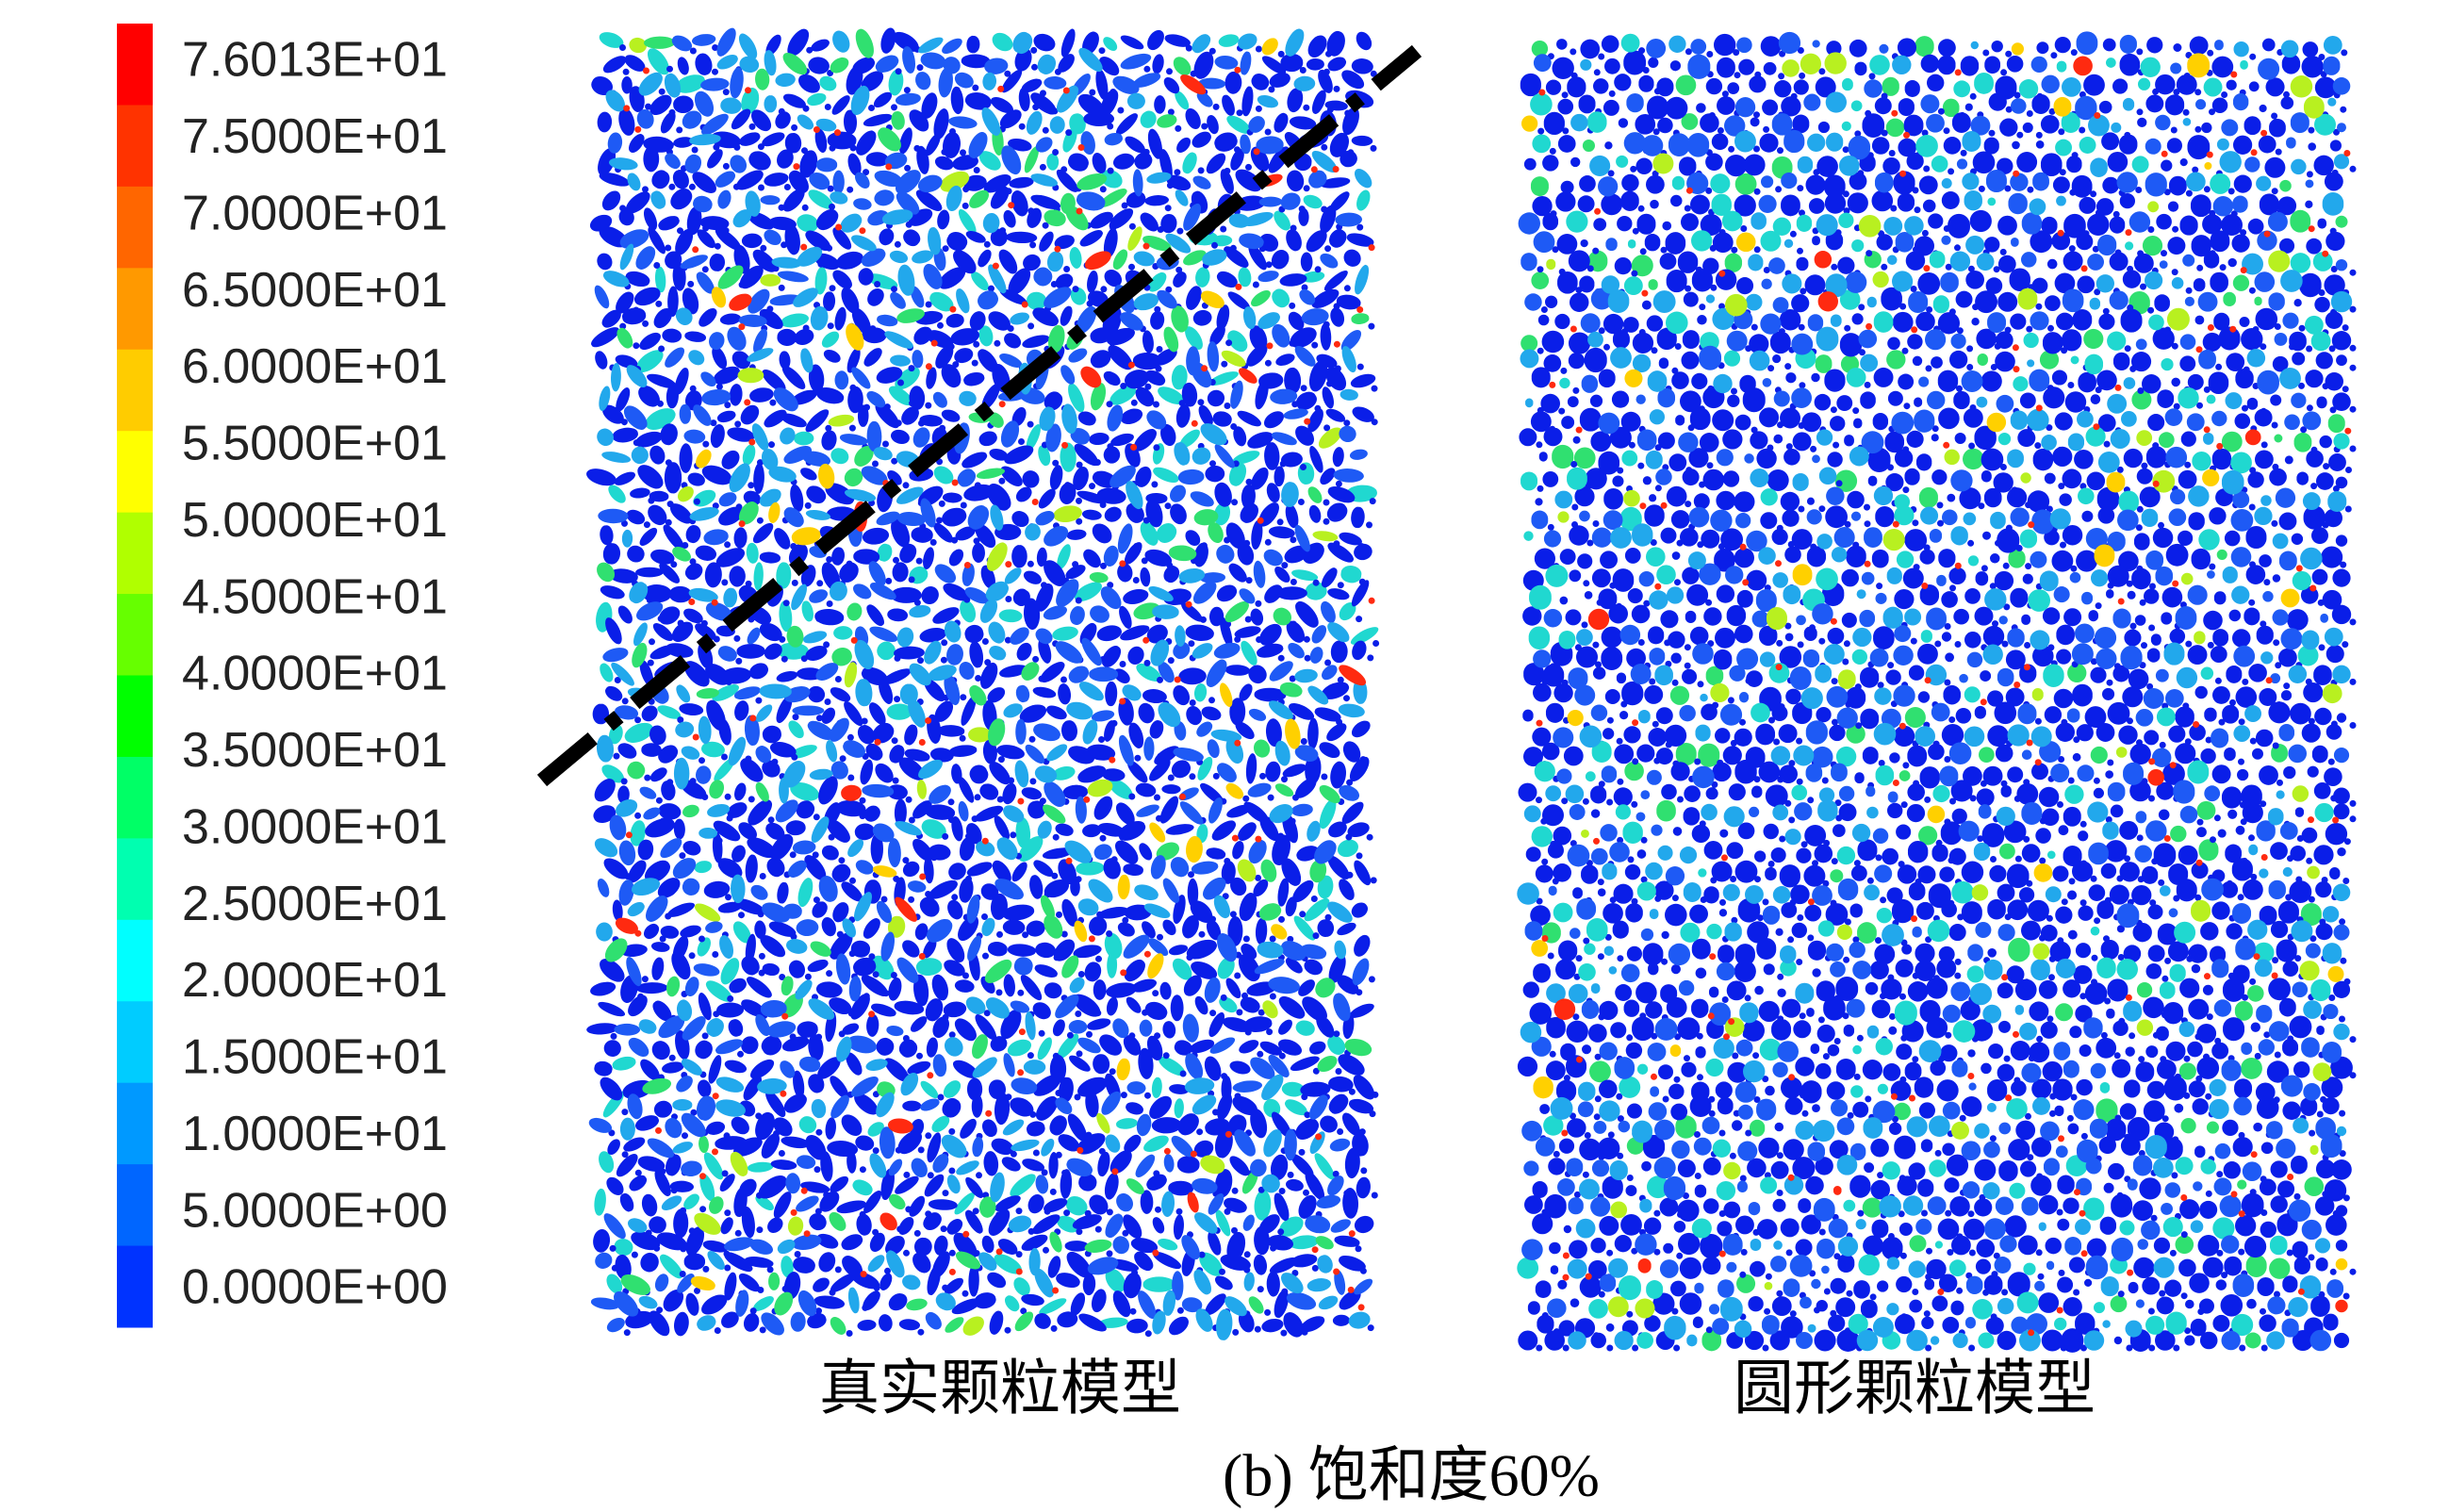  I want to click on colorbar-label: 1.0000E+01, so click(315, 1134).